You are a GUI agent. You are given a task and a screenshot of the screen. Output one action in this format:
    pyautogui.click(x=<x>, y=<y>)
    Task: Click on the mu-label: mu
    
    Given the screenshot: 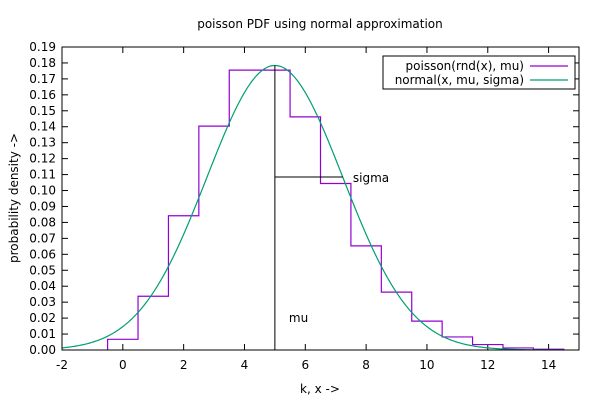 What is the action you would take?
    pyautogui.click(x=298, y=318)
    